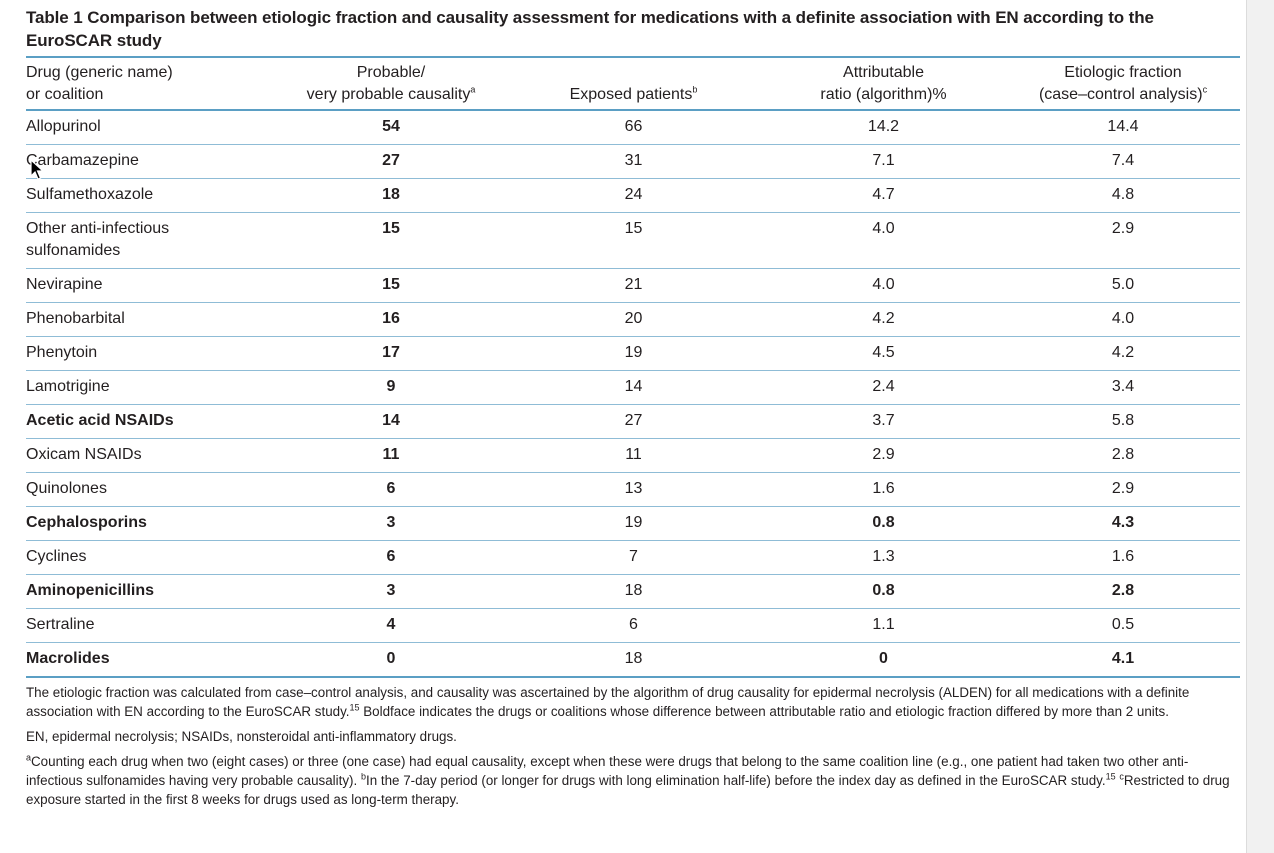 This screenshot has width=1274, height=853. Describe the element at coordinates (883, 94) in the screenshot. I see `header-attributable-line2: ratio (algorithm)%` at that location.